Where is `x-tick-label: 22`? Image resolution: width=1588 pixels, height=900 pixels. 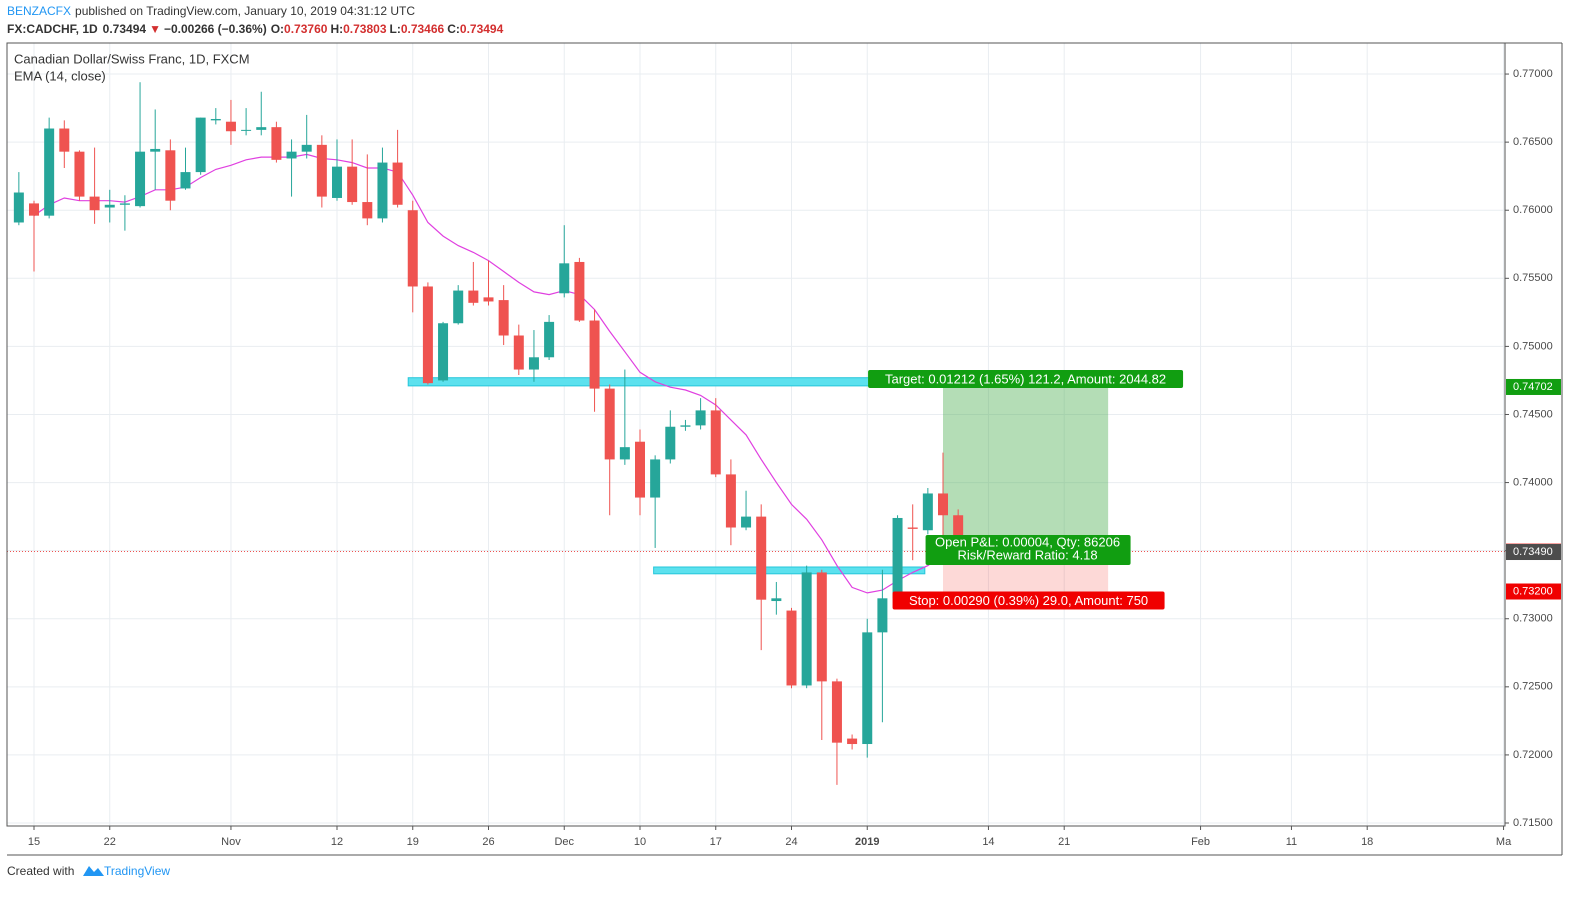
x-tick-label: 22 is located at coordinates (110, 842).